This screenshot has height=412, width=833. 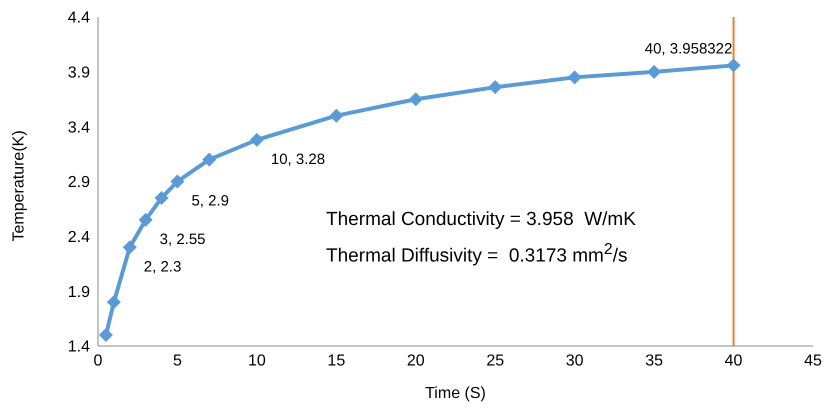 What do you see at coordinates (79, 18) in the screenshot?
I see `y-tick-label: 4.4` at bounding box center [79, 18].